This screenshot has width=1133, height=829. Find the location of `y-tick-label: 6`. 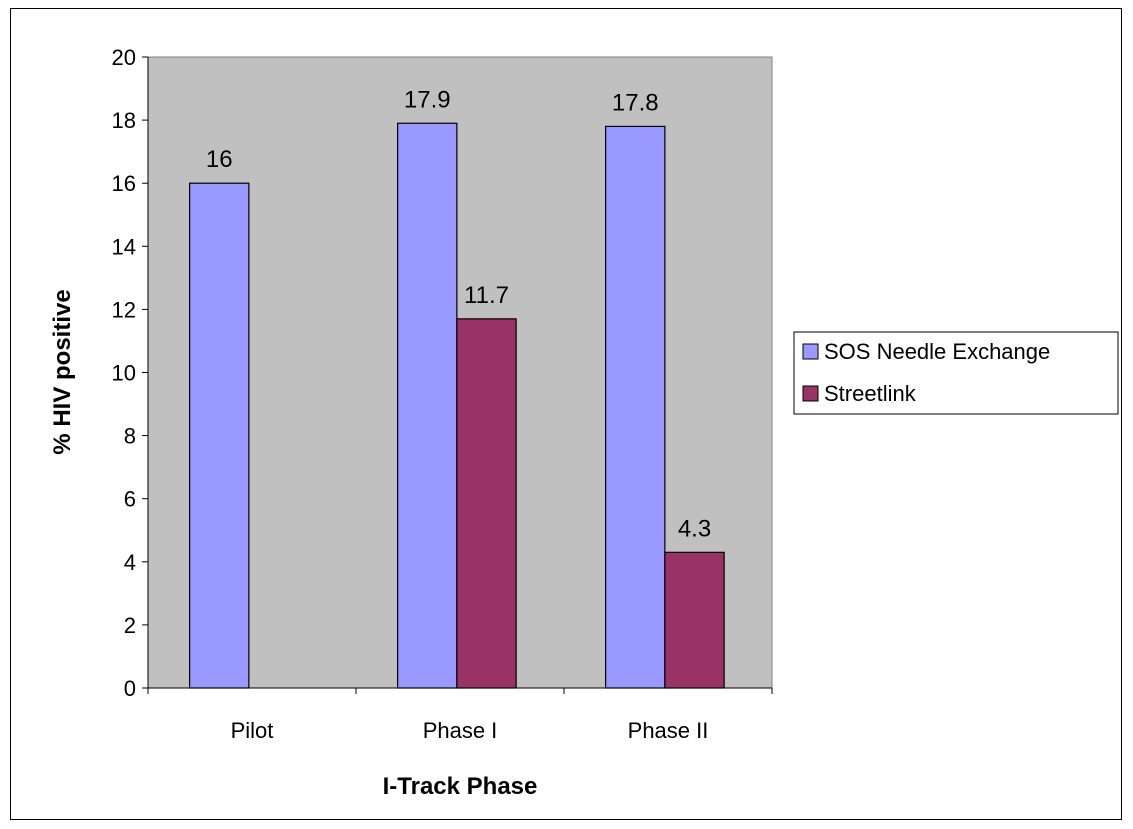

y-tick-label: 6 is located at coordinates (130, 499).